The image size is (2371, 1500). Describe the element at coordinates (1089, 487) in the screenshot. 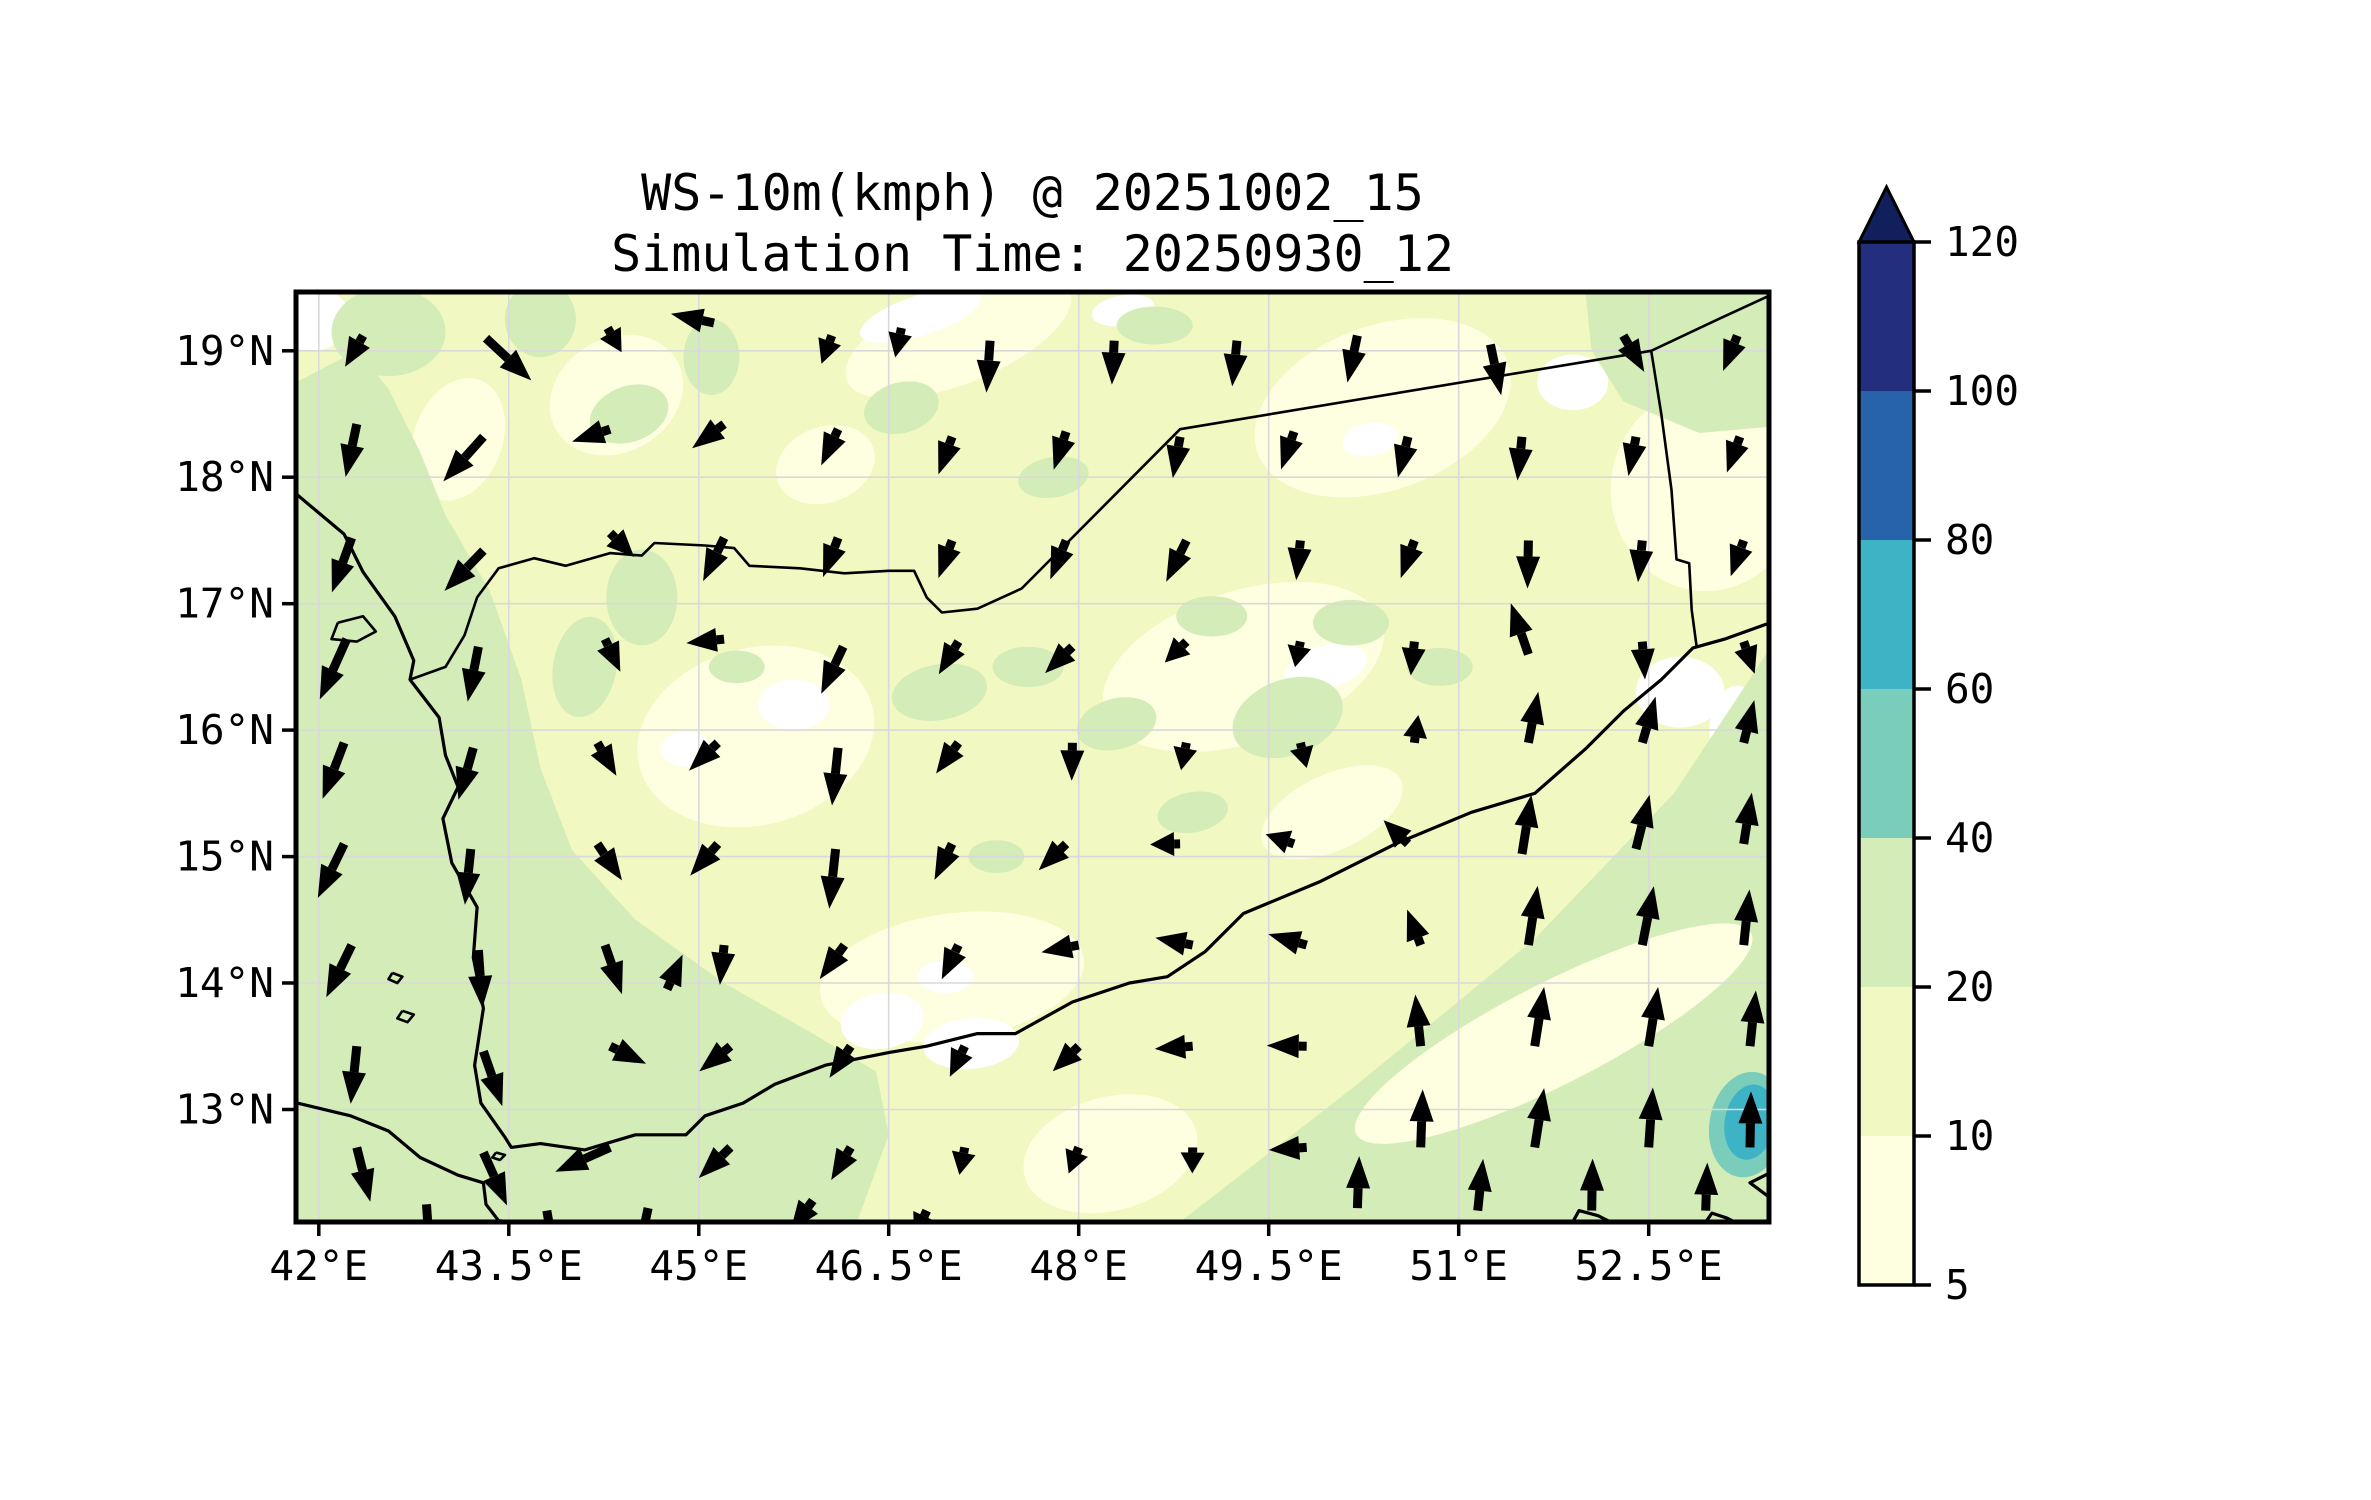

I see `country-borders` at that location.